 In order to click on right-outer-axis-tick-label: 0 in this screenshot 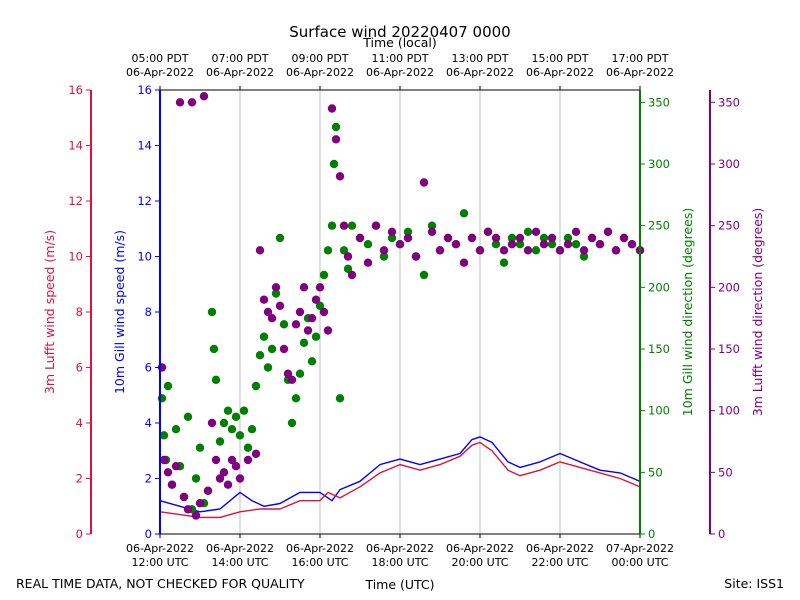, I will do `click(721, 534)`.